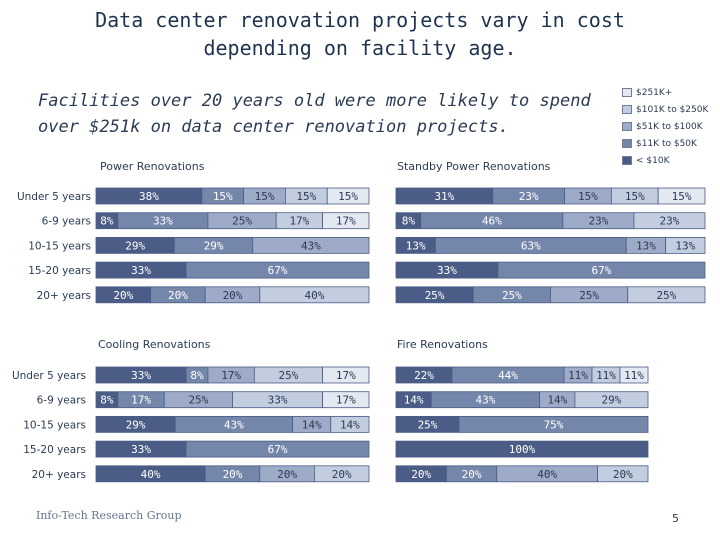  What do you see at coordinates (234, 424) in the screenshot?
I see `data-label: 43%` at bounding box center [234, 424].